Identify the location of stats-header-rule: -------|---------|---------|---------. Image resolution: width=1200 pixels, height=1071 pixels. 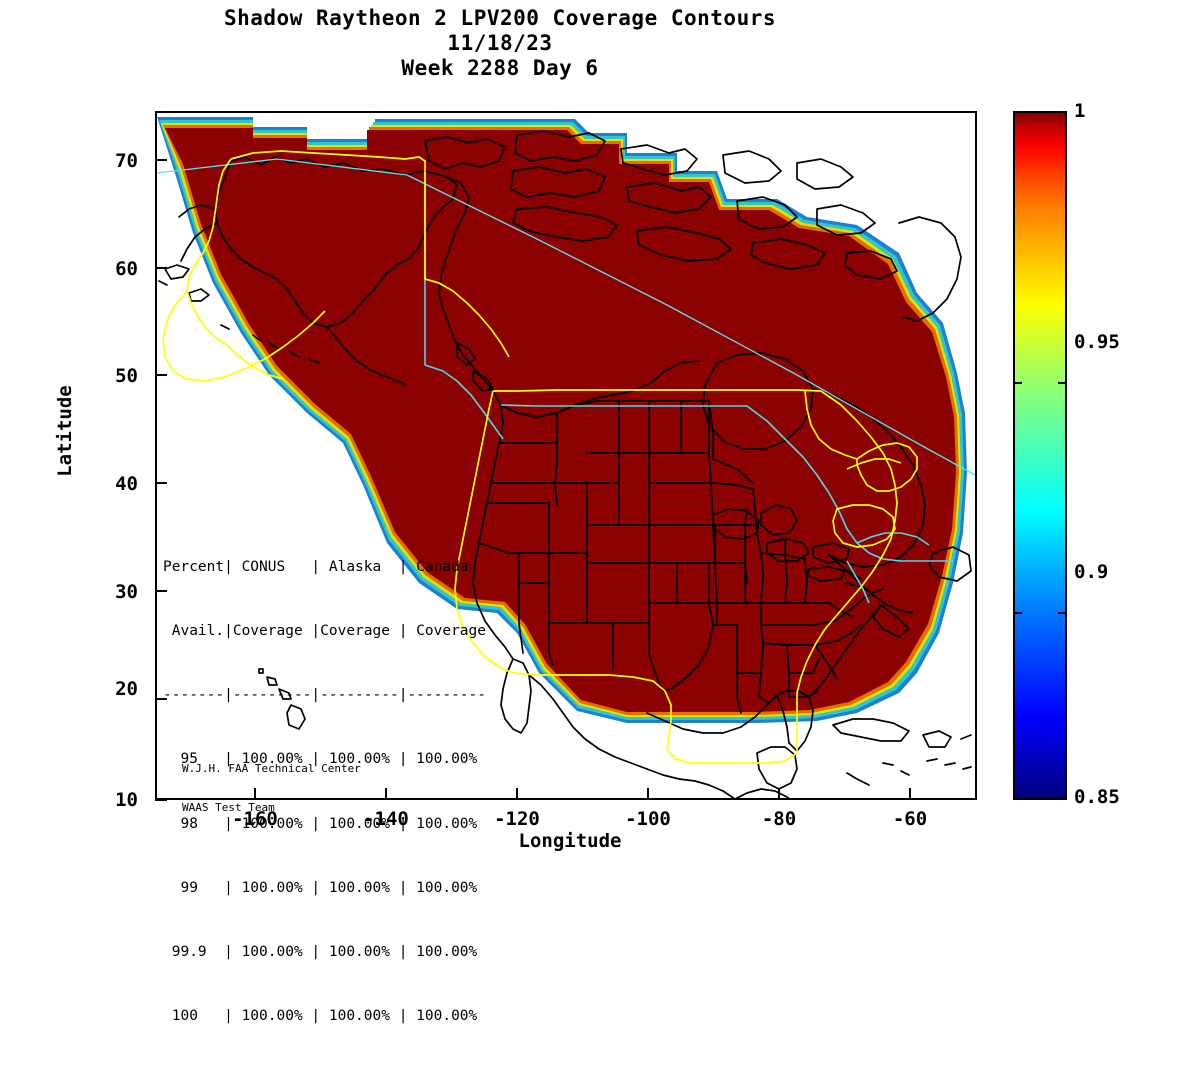
(325, 695).